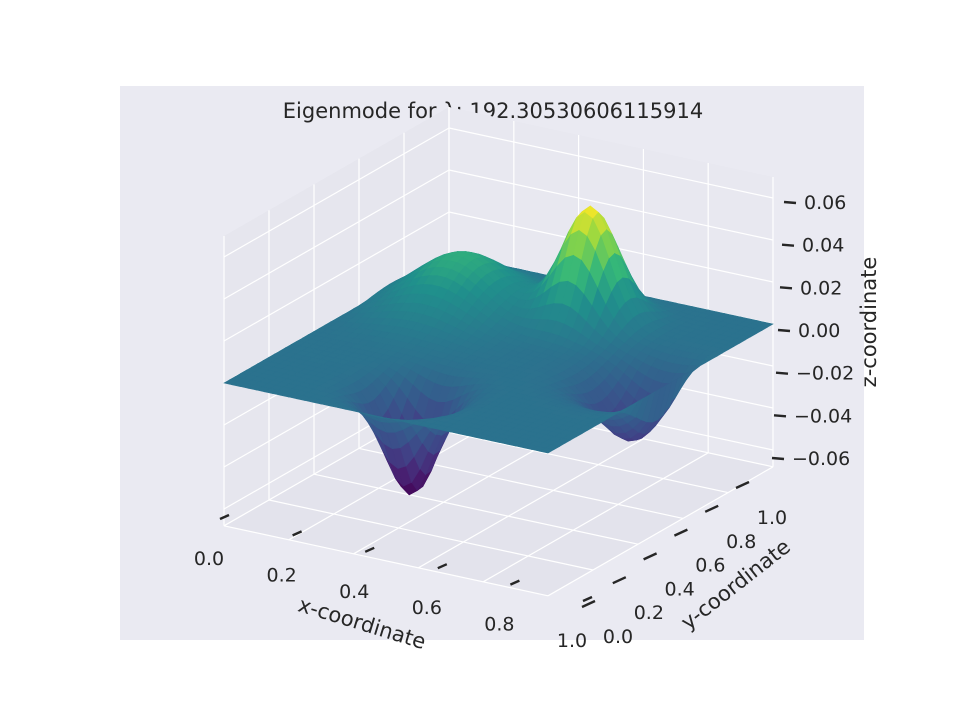 The image size is (960, 720). I want to click on z-tick-label: −0.06, so click(821, 459).